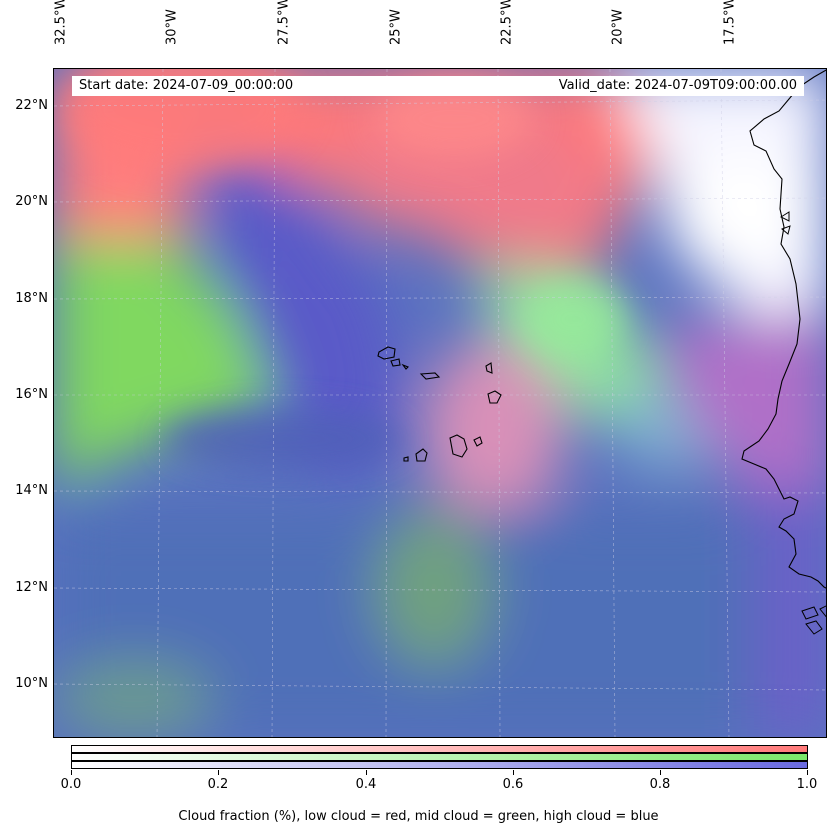 The width and height of the screenshot is (837, 836). What do you see at coordinates (31, 298) in the screenshot?
I see `lat-label-18n: 18°N` at bounding box center [31, 298].